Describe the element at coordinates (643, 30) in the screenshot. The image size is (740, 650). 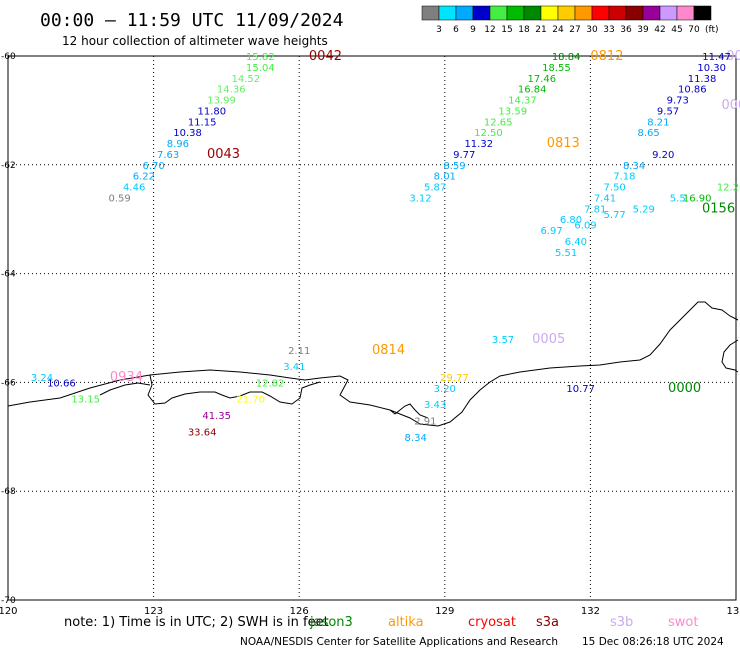
I see `colorbar-tick: 39` at that location.